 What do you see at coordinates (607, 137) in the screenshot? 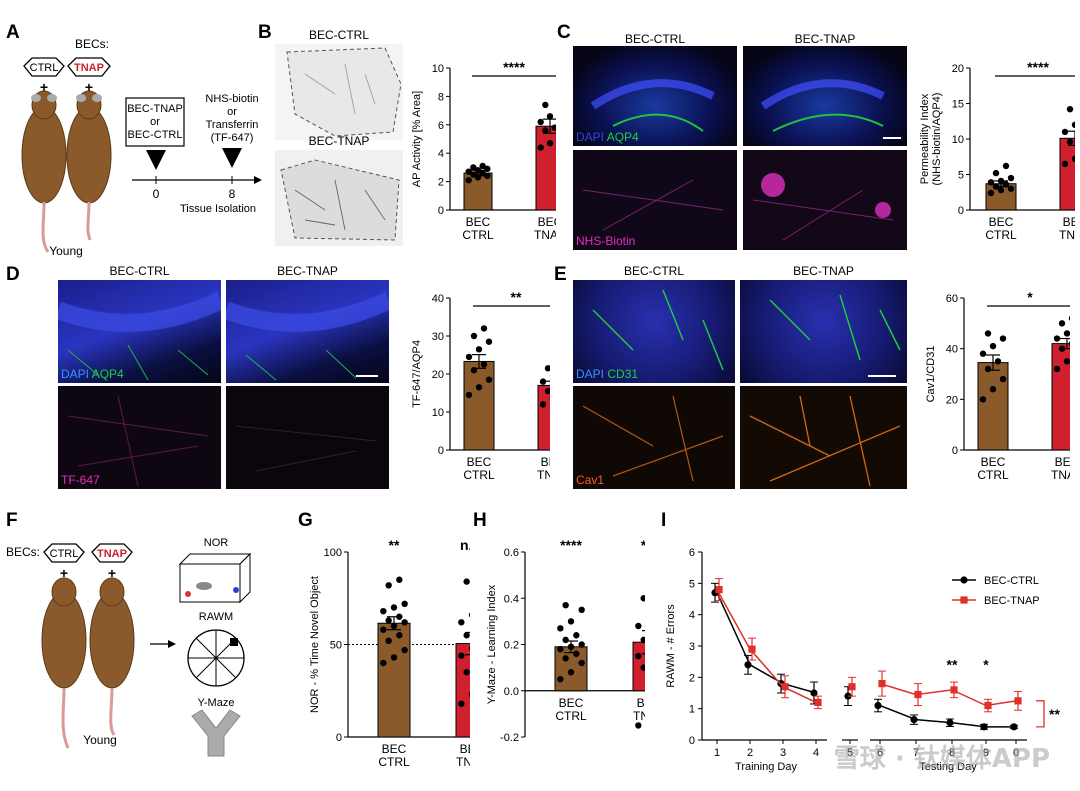
I see `stain-label-c1: DAPI AQP4` at bounding box center [607, 137].